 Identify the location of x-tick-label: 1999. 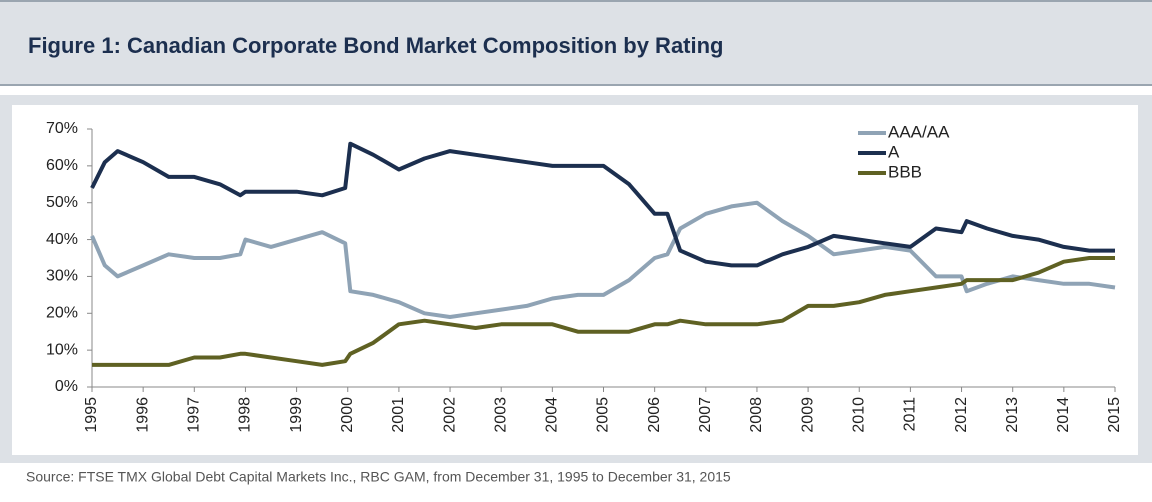
(296, 415).